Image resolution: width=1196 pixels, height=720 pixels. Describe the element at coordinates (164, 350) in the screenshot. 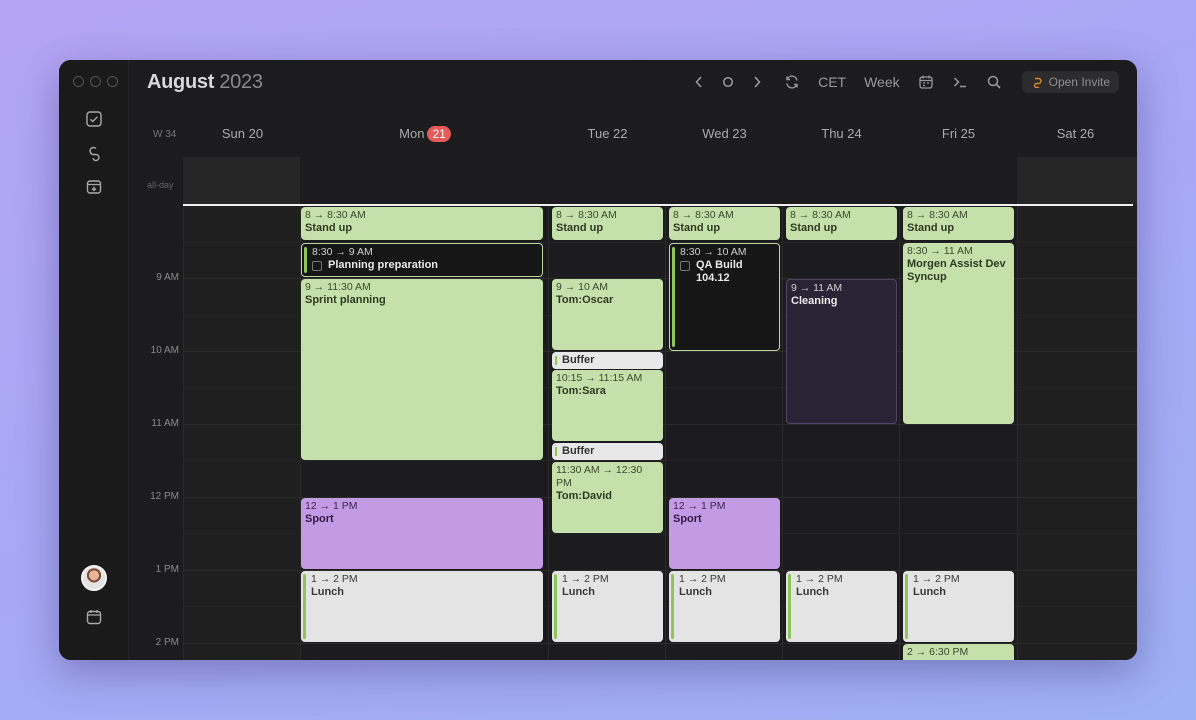

I see `hour-label: 10 AM` at that location.